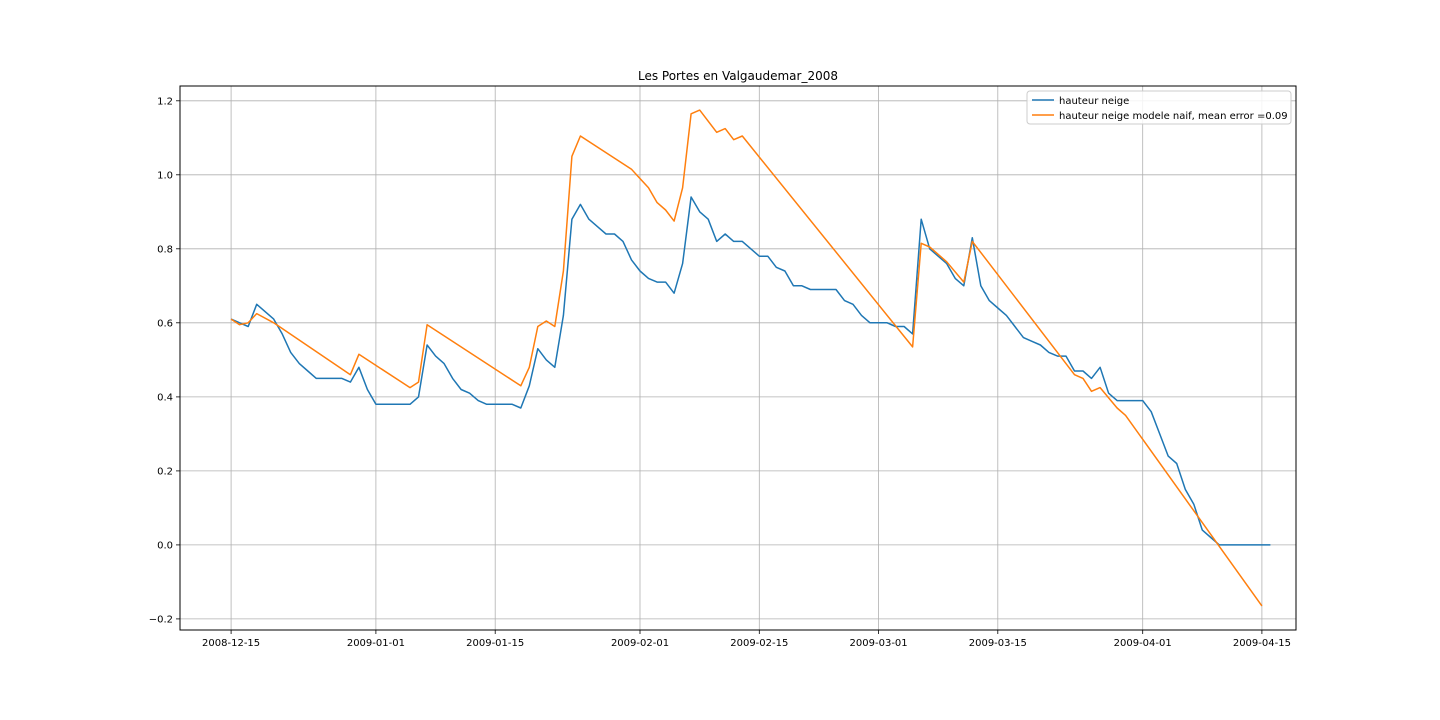 This screenshot has width=1440, height=720. What do you see at coordinates (165, 323) in the screenshot?
I see `y-tick-label: 0.6` at bounding box center [165, 323].